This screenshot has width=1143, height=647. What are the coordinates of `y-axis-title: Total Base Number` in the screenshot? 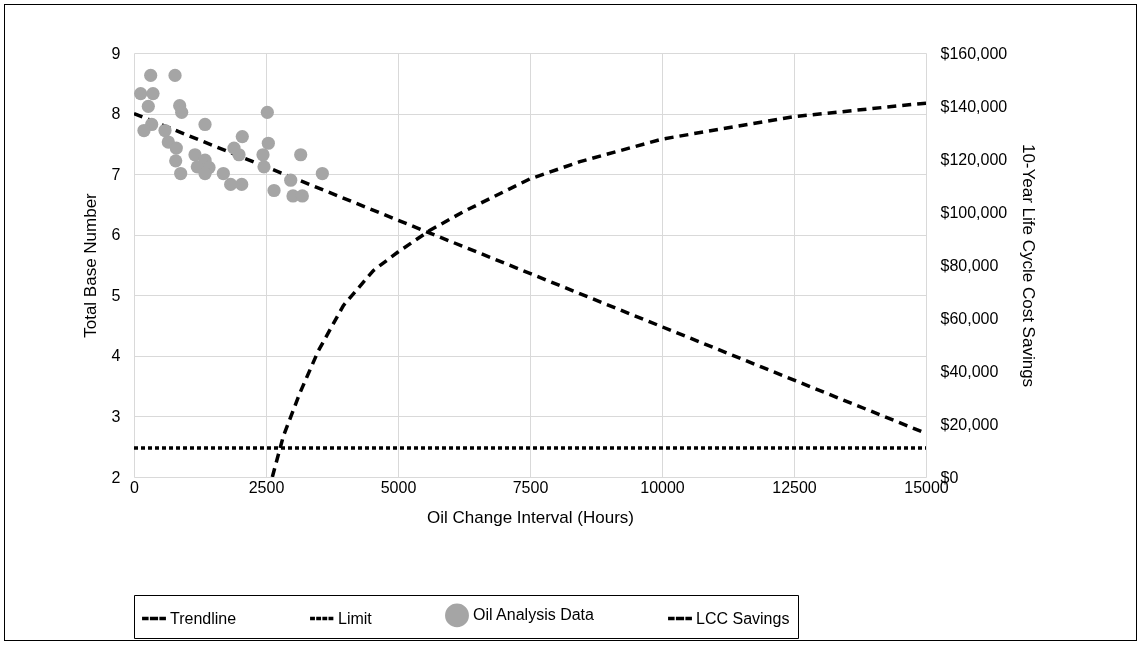 It's located at (90, 265).